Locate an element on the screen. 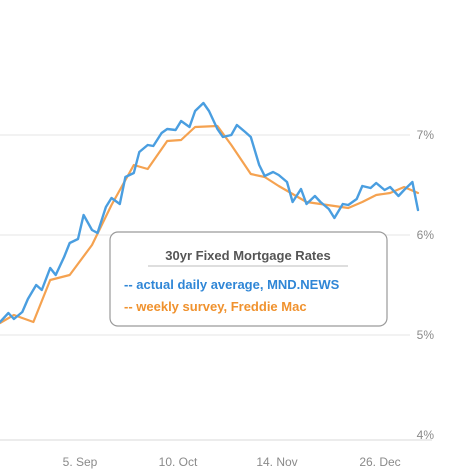  y-tick-label: 5% is located at coordinates (426, 335).